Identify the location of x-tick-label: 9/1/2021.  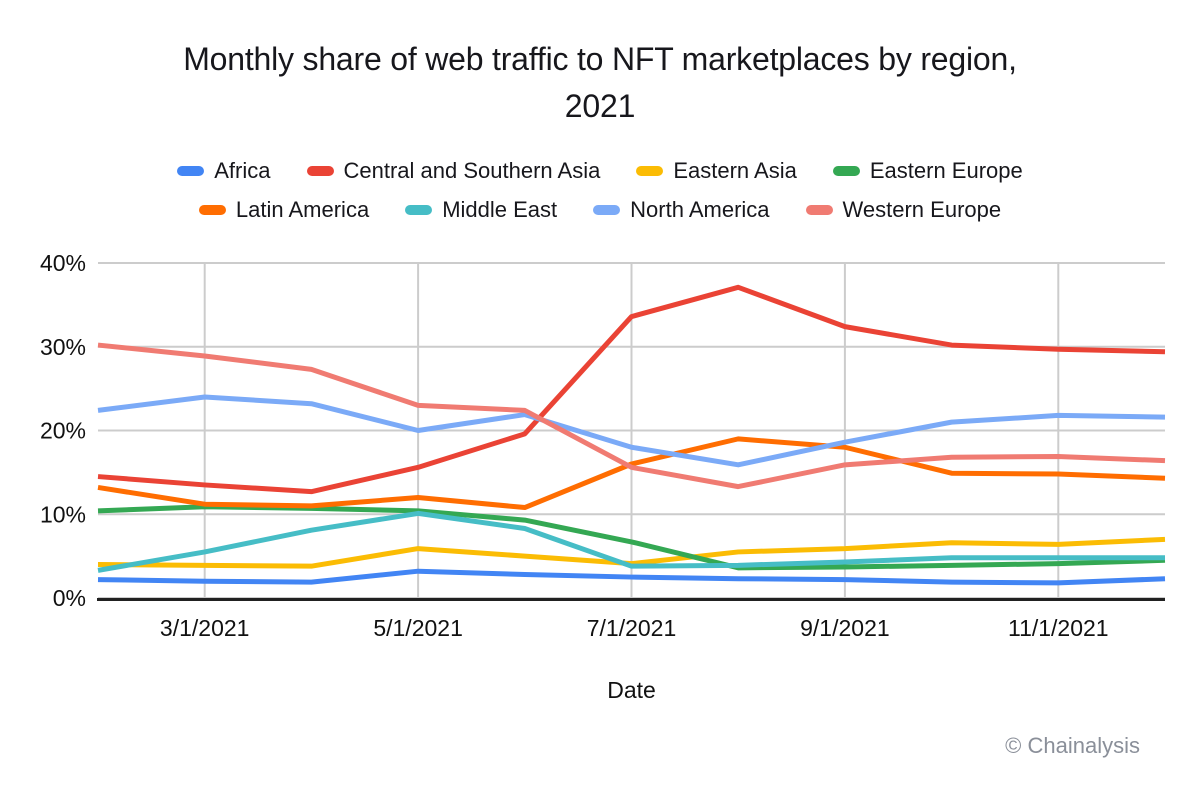
(845, 628).